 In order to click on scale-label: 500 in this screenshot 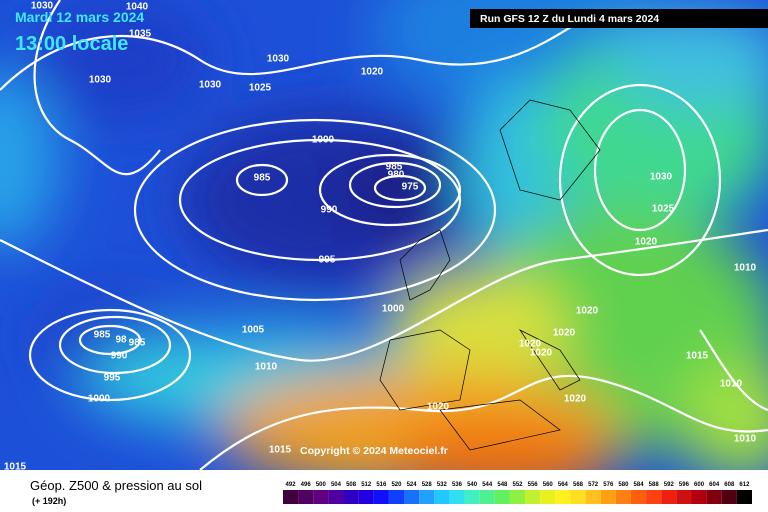, I will do `click(321, 485)`.